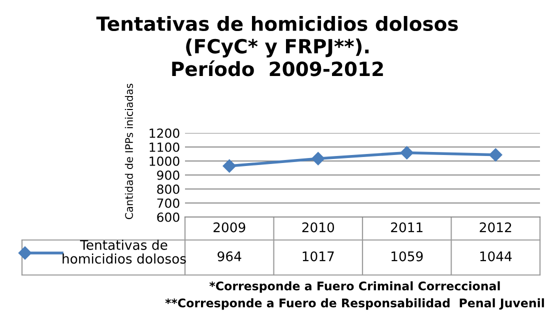  I want to click on data-label: 1044, so click(496, 256).